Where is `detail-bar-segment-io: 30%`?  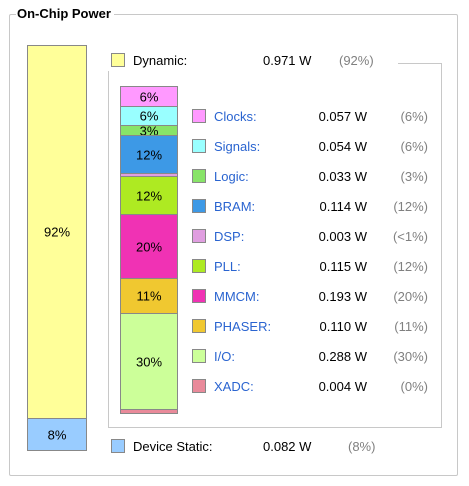
detail-bar-segment-io: 30% is located at coordinates (149, 361).